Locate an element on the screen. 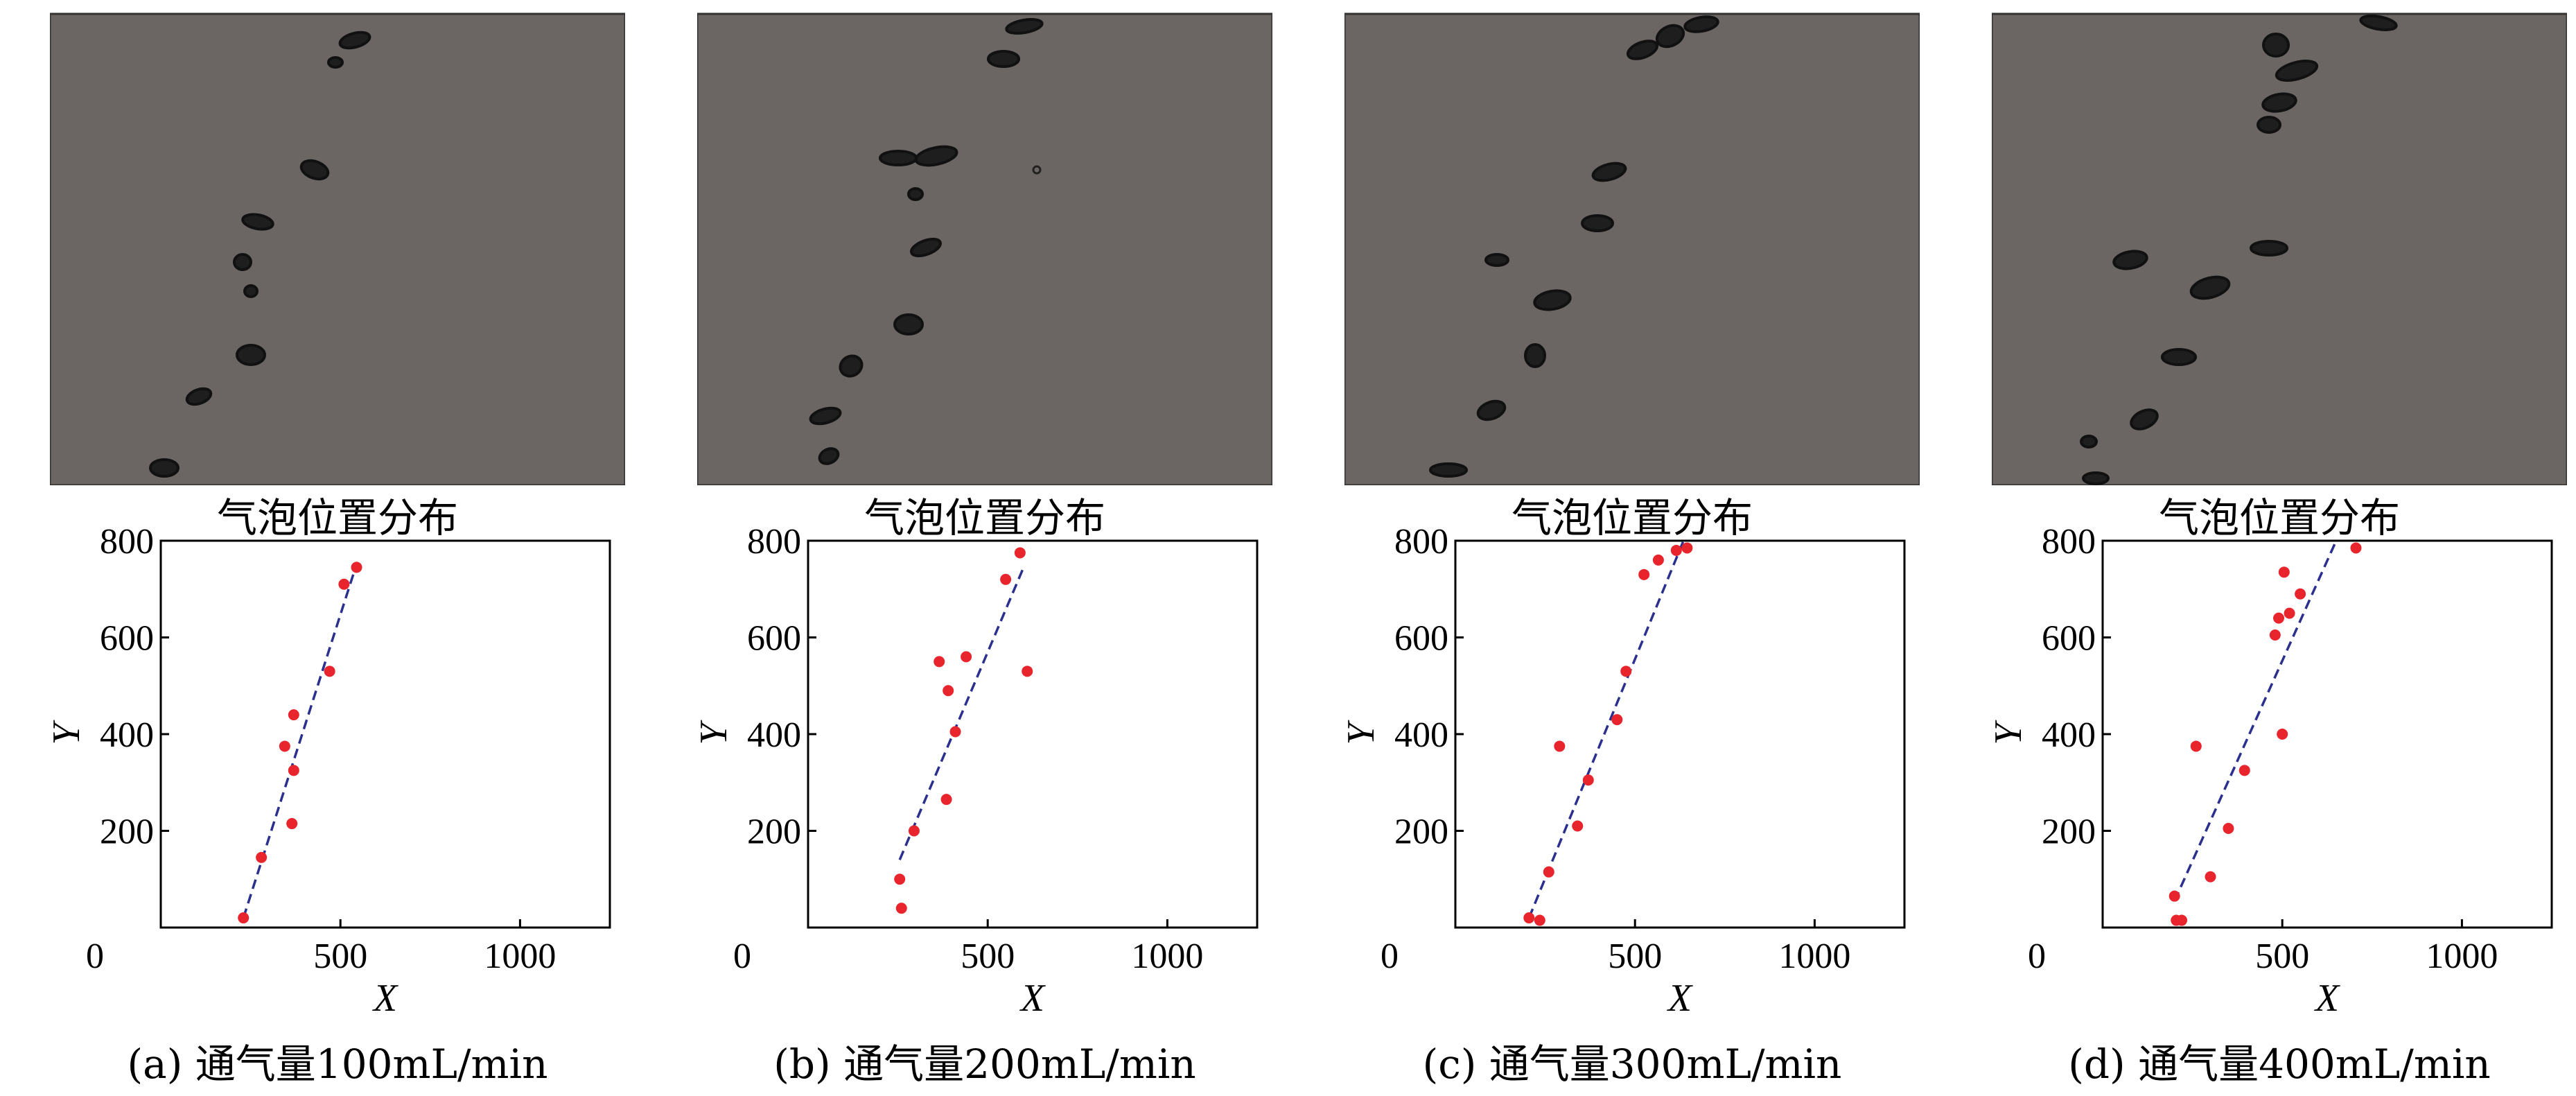 Image resolution: width=2576 pixels, height=1096 pixels. panel-caption-b: (b) 通气量200mL/min is located at coordinates (984, 1064).